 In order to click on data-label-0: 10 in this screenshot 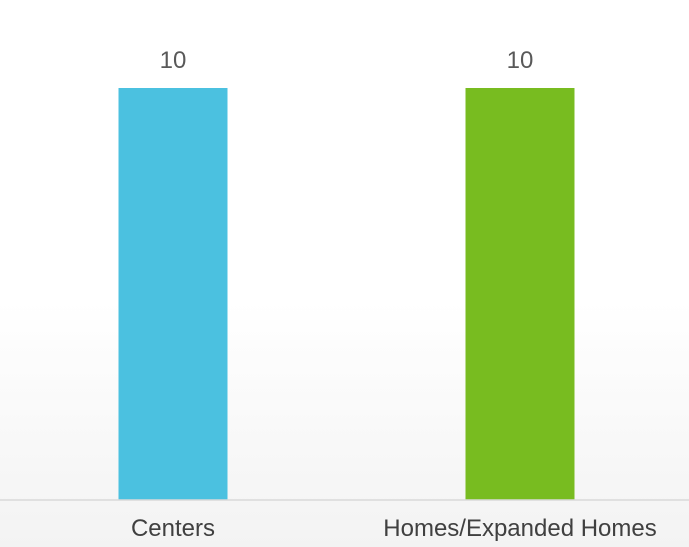, I will do `click(173, 60)`.